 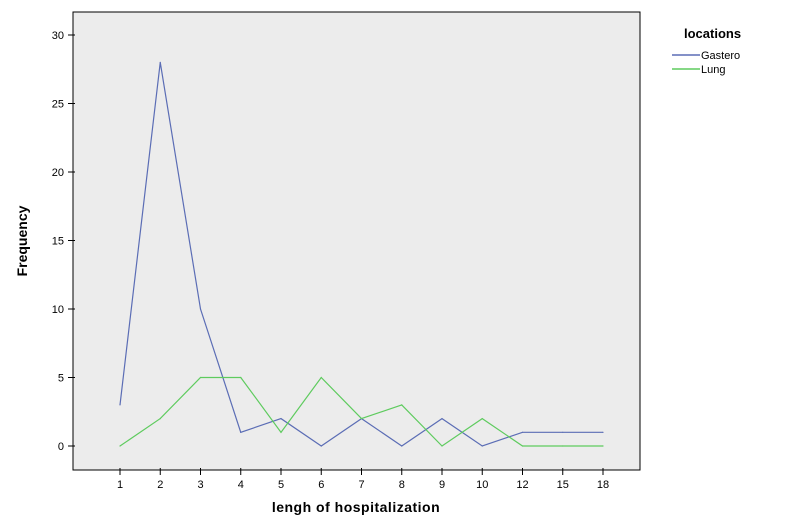 What do you see at coordinates (712, 33) in the screenshot?
I see `legend-title: locations` at bounding box center [712, 33].